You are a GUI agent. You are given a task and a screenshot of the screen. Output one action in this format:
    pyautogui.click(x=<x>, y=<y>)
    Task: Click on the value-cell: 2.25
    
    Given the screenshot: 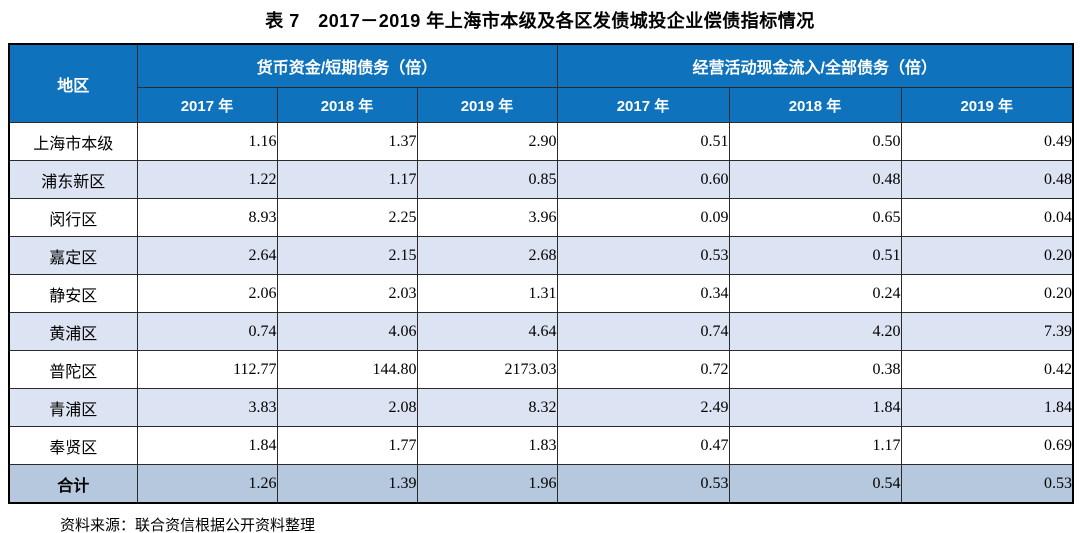 What is the action you would take?
    pyautogui.click(x=347, y=217)
    